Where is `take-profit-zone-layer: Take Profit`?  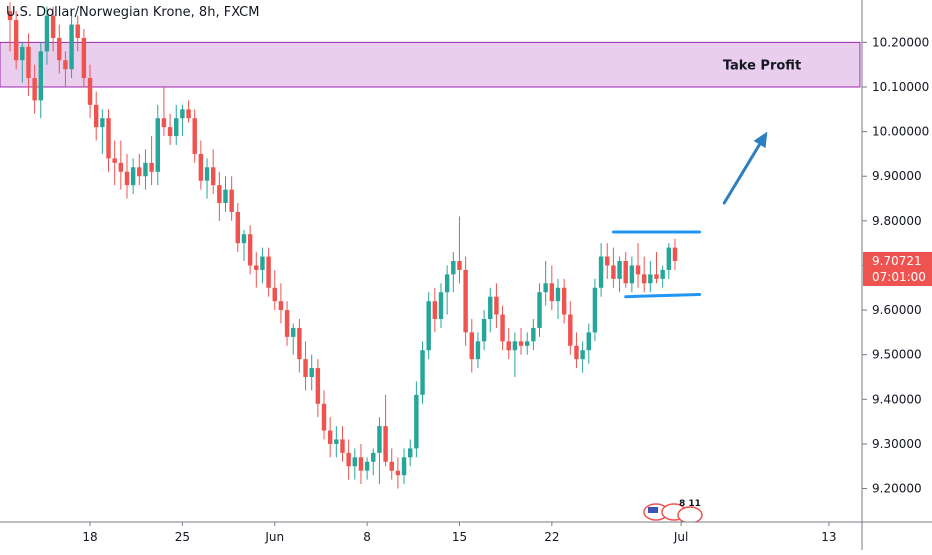
take-profit-zone-layer: Take Profit is located at coordinates (430, 64).